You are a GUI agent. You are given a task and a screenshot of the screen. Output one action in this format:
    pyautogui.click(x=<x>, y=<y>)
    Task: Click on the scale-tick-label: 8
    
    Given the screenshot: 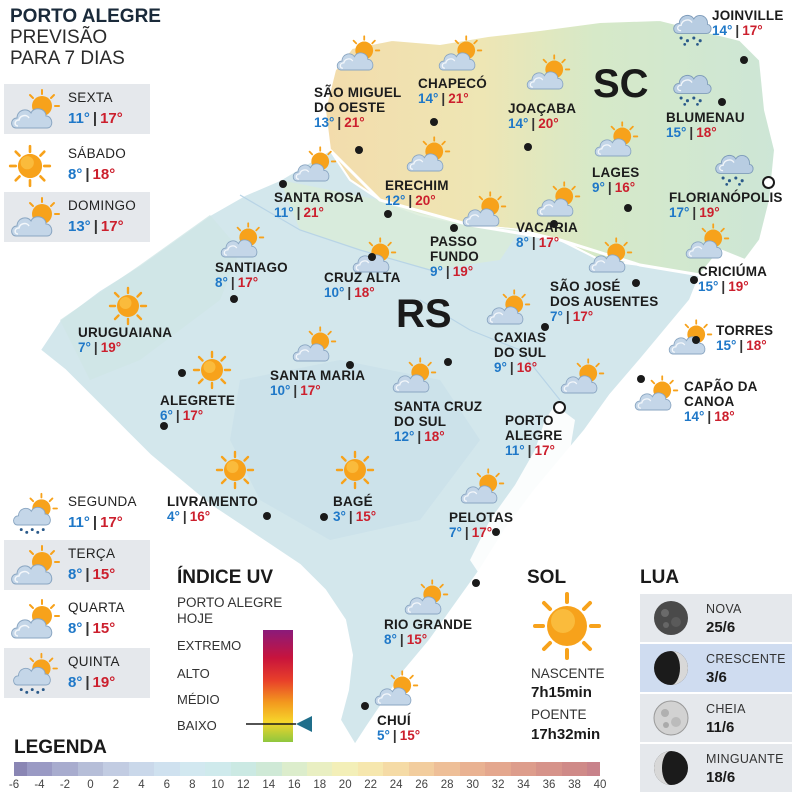 What is the action you would take?
    pyautogui.click(x=192, y=785)
    